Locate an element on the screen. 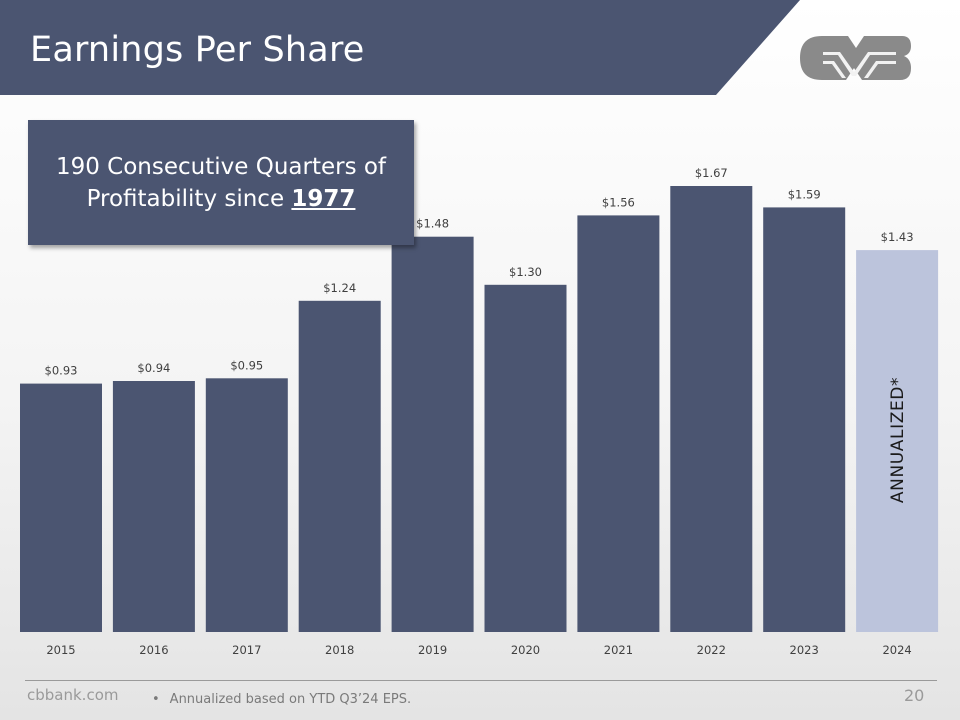 This screenshot has height=720, width=960. annualized-annotation: ANNUALIZED* is located at coordinates (898, 440).